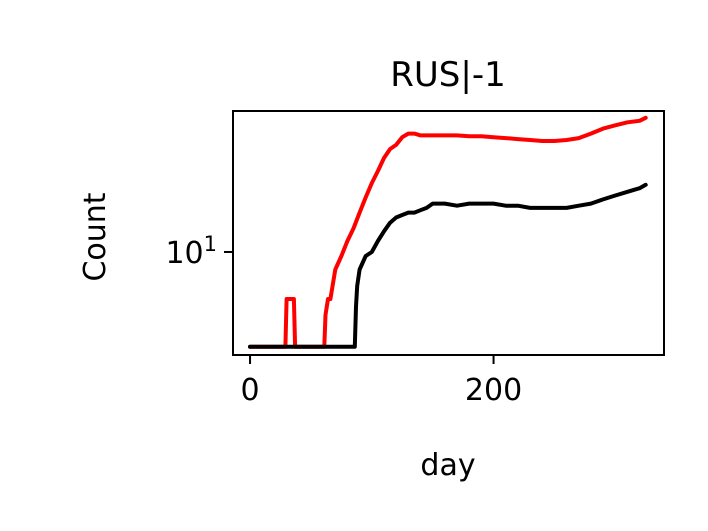 The width and height of the screenshot is (708, 531). What do you see at coordinates (191, 251) in the screenshot?
I see `y-tick-label-0: 101` at bounding box center [191, 251].